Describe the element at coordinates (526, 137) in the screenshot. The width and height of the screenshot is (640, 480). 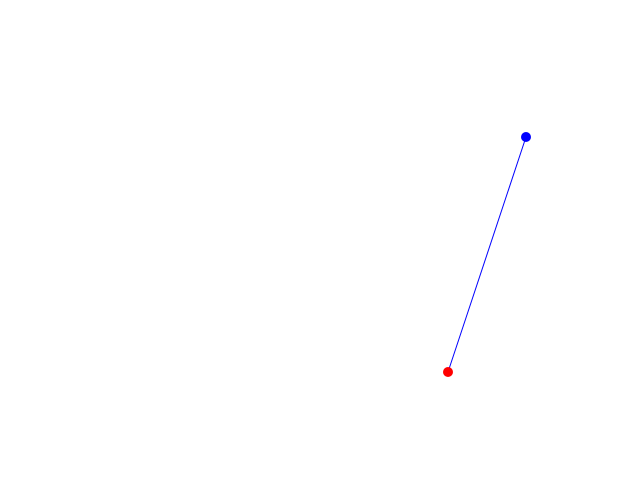
I see `blue-dot-handle` at that location.